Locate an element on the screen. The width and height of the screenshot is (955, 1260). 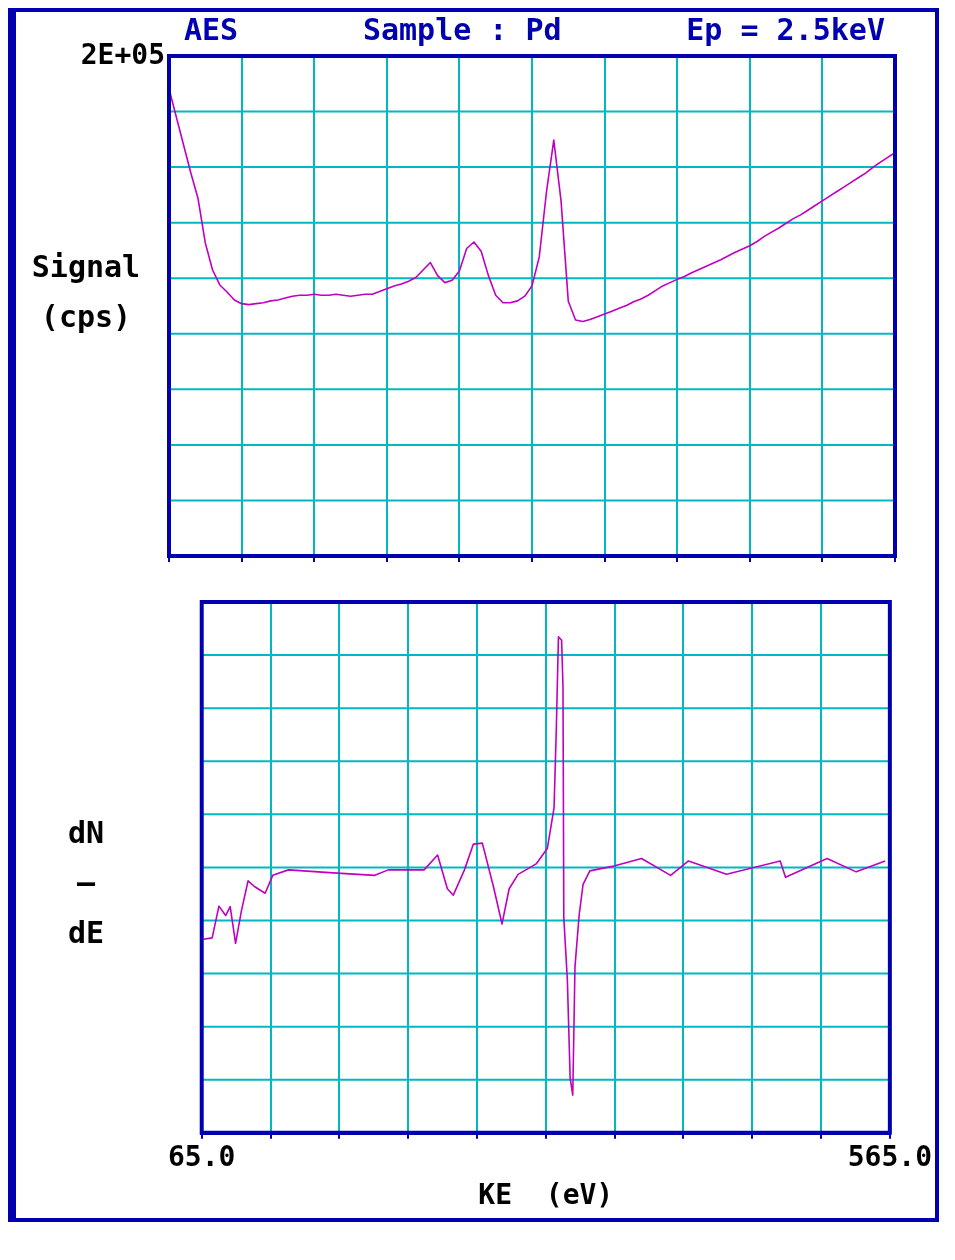
text: Ep = 2.5keV is located at coordinates (785, 30).